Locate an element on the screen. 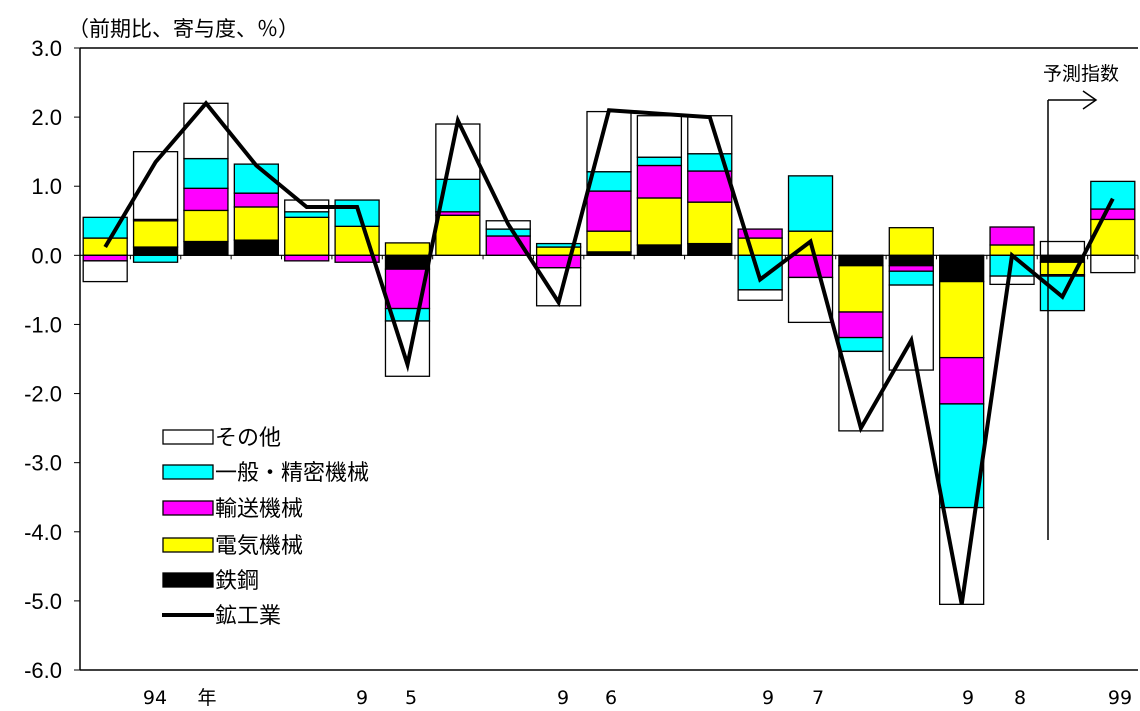 The image size is (1140, 711). legend-item-general: 一般・精密機械 is located at coordinates (265, 473).